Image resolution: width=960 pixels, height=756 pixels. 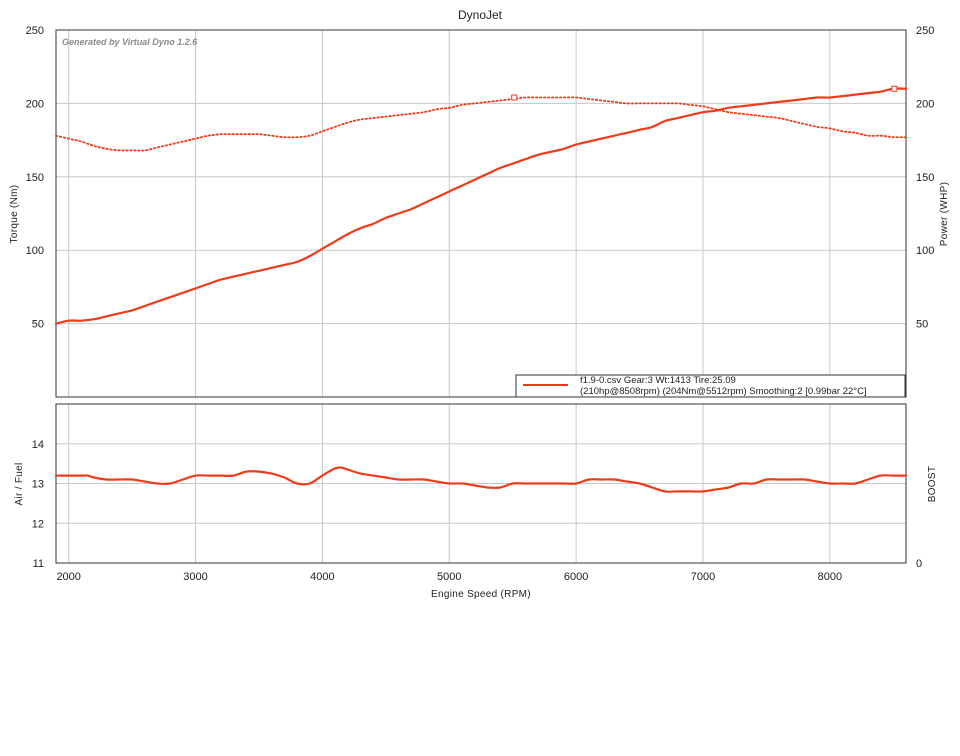 I want to click on watermark-text: Generated by Virtual Dyno 1.2.6, so click(x=130, y=42).